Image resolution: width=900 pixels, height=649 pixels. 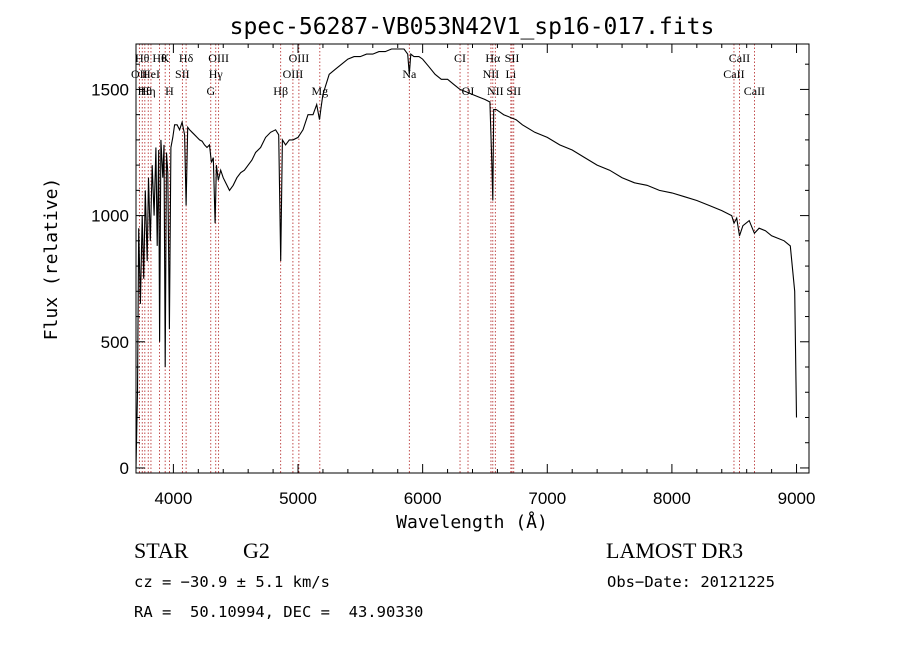 What do you see at coordinates (460, 58) in the screenshot?
I see `line-label: CI` at bounding box center [460, 58].